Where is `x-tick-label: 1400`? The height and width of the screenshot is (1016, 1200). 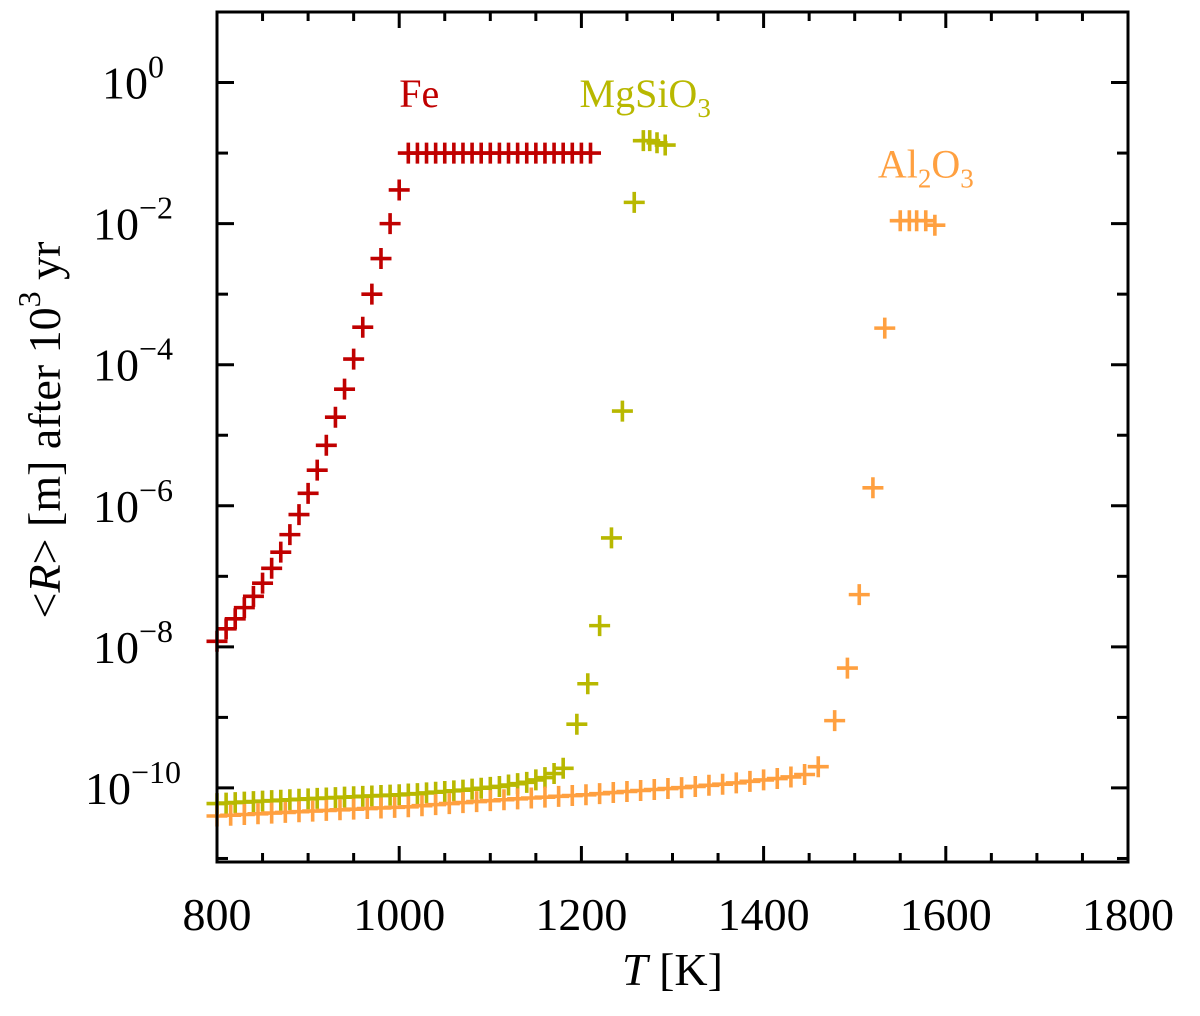 x-tick-label: 1400 is located at coordinates (764, 914).